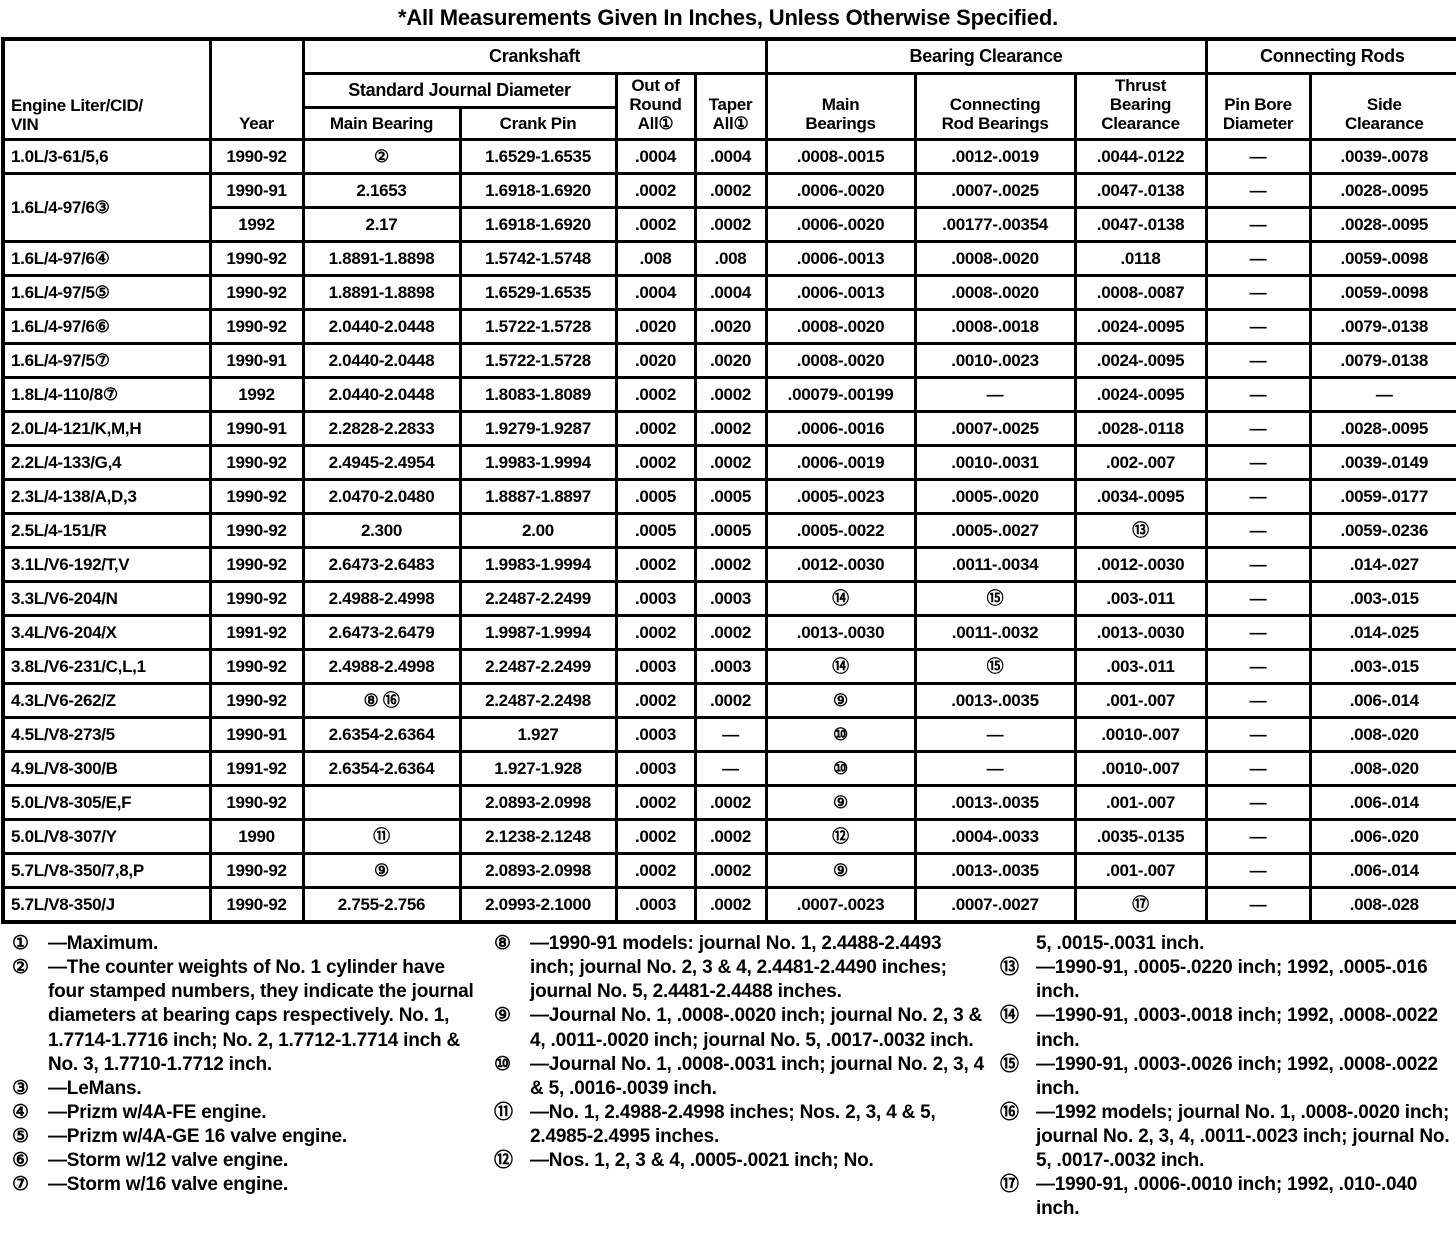 The image size is (1456, 1250). What do you see at coordinates (1140, 293) in the screenshot?
I see `spec-cell: .0008-.0087` at bounding box center [1140, 293].